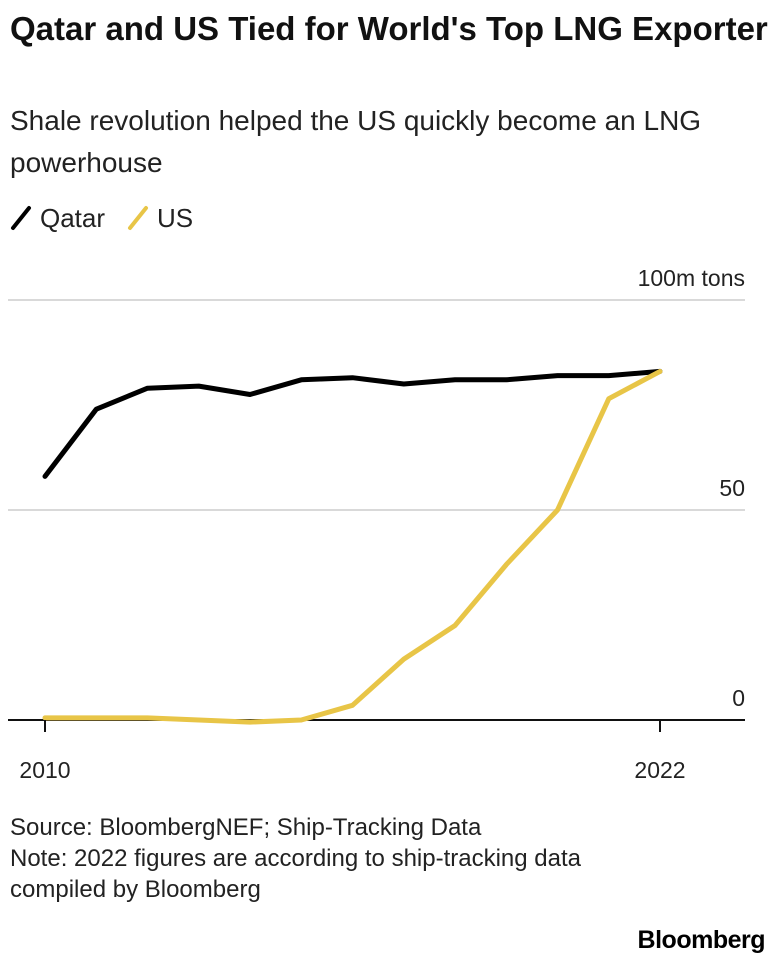  Describe the element at coordinates (138, 218) in the screenshot. I see `legend-swatch-us-icon` at that location.